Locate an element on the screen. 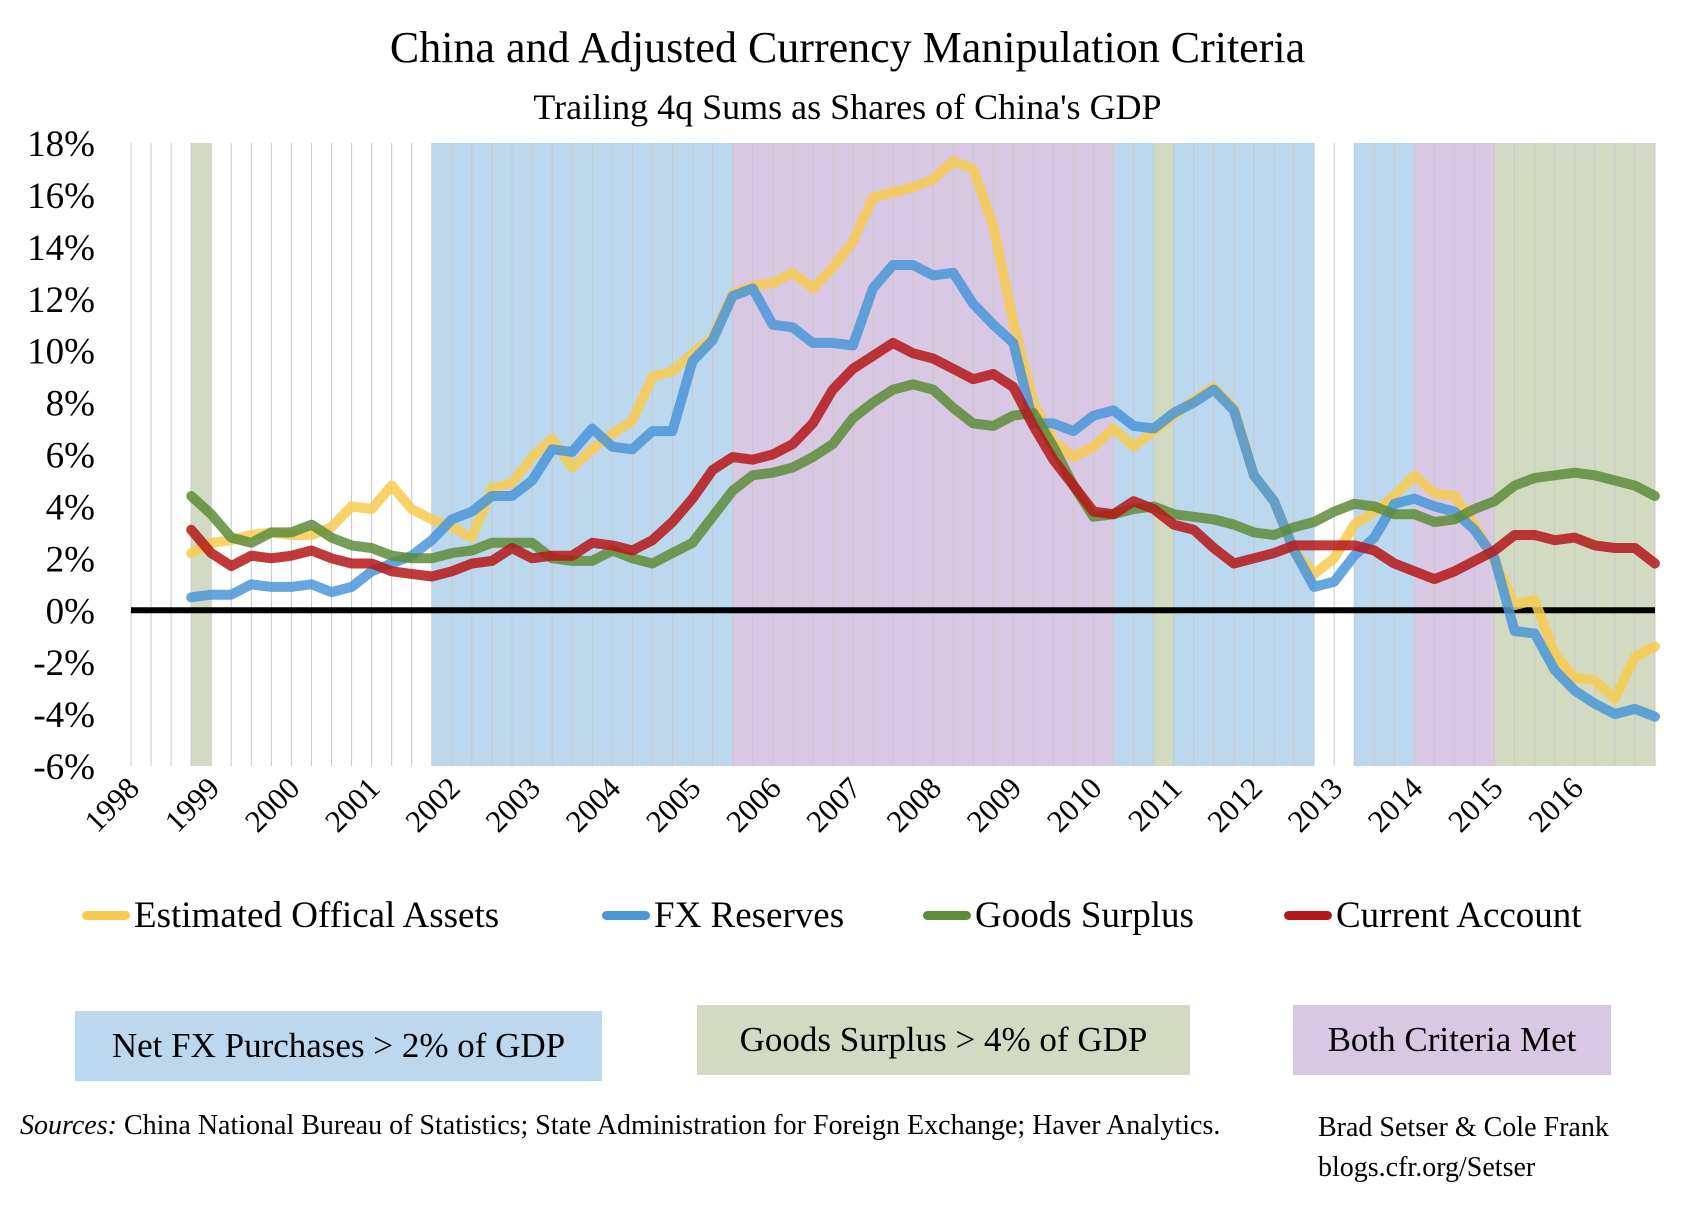 This screenshot has width=1695, height=1208. shade-fx is located at coordinates (1384, 454).